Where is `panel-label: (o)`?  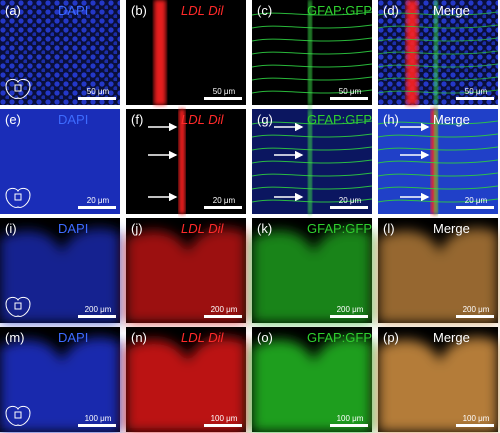
panel-label: (o) is located at coordinates (265, 337).